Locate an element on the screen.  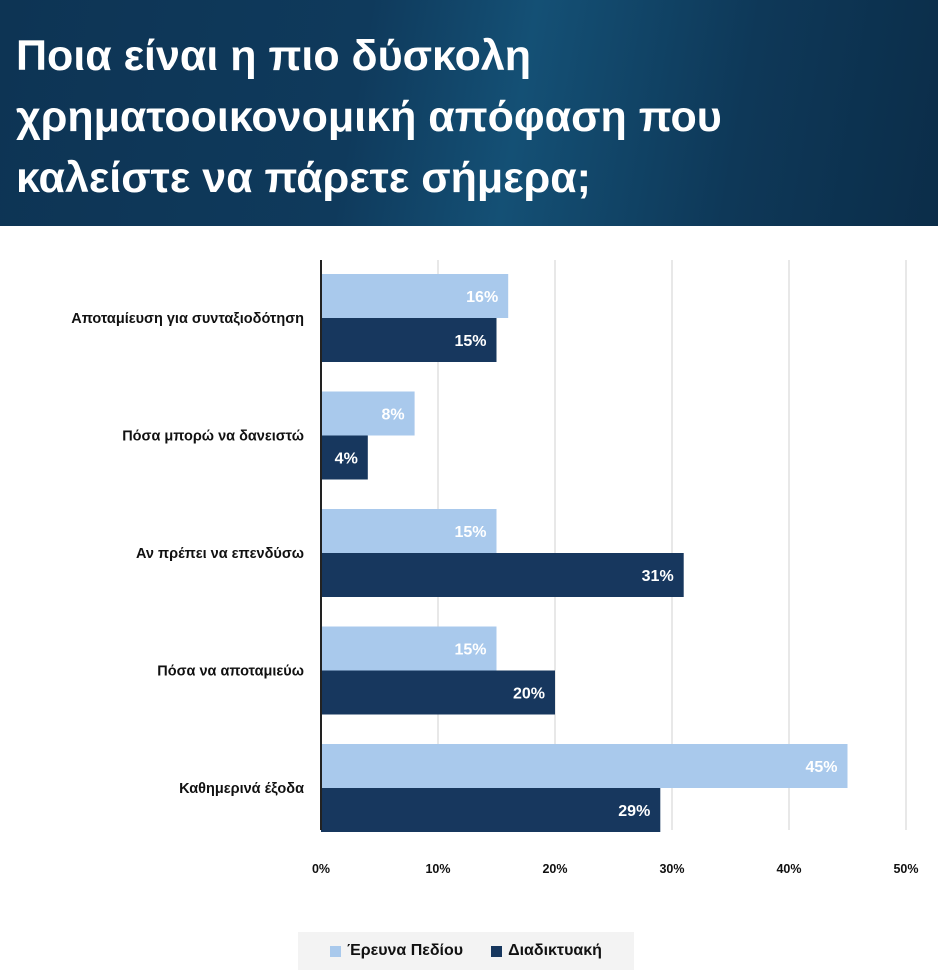
data-label: 8% is located at coordinates (392, 415).